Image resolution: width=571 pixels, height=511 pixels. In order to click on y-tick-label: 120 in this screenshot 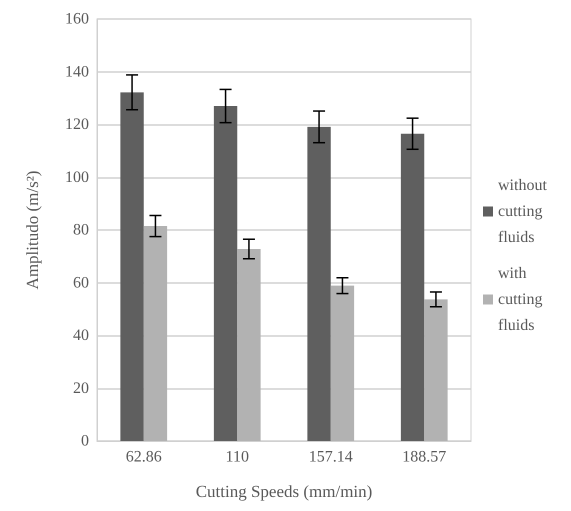, I will do `click(77, 124)`.